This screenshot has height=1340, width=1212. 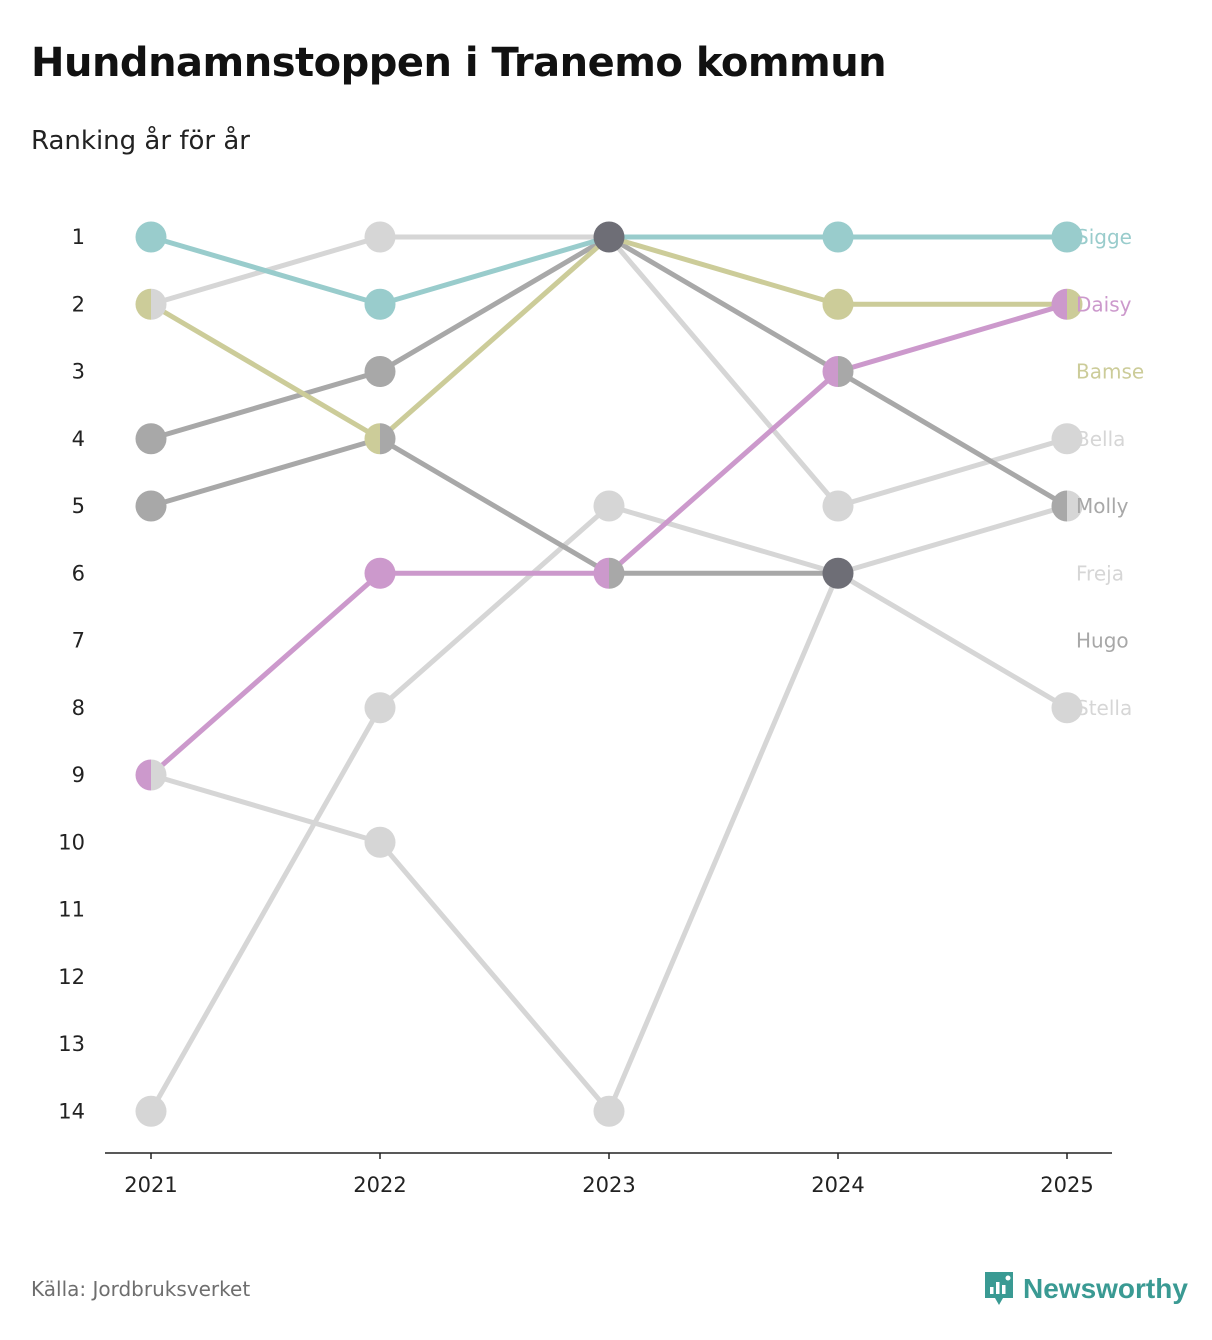 What do you see at coordinates (1075, 304) in the screenshot?
I see `point-2025-rank-2-right-half` at bounding box center [1075, 304].